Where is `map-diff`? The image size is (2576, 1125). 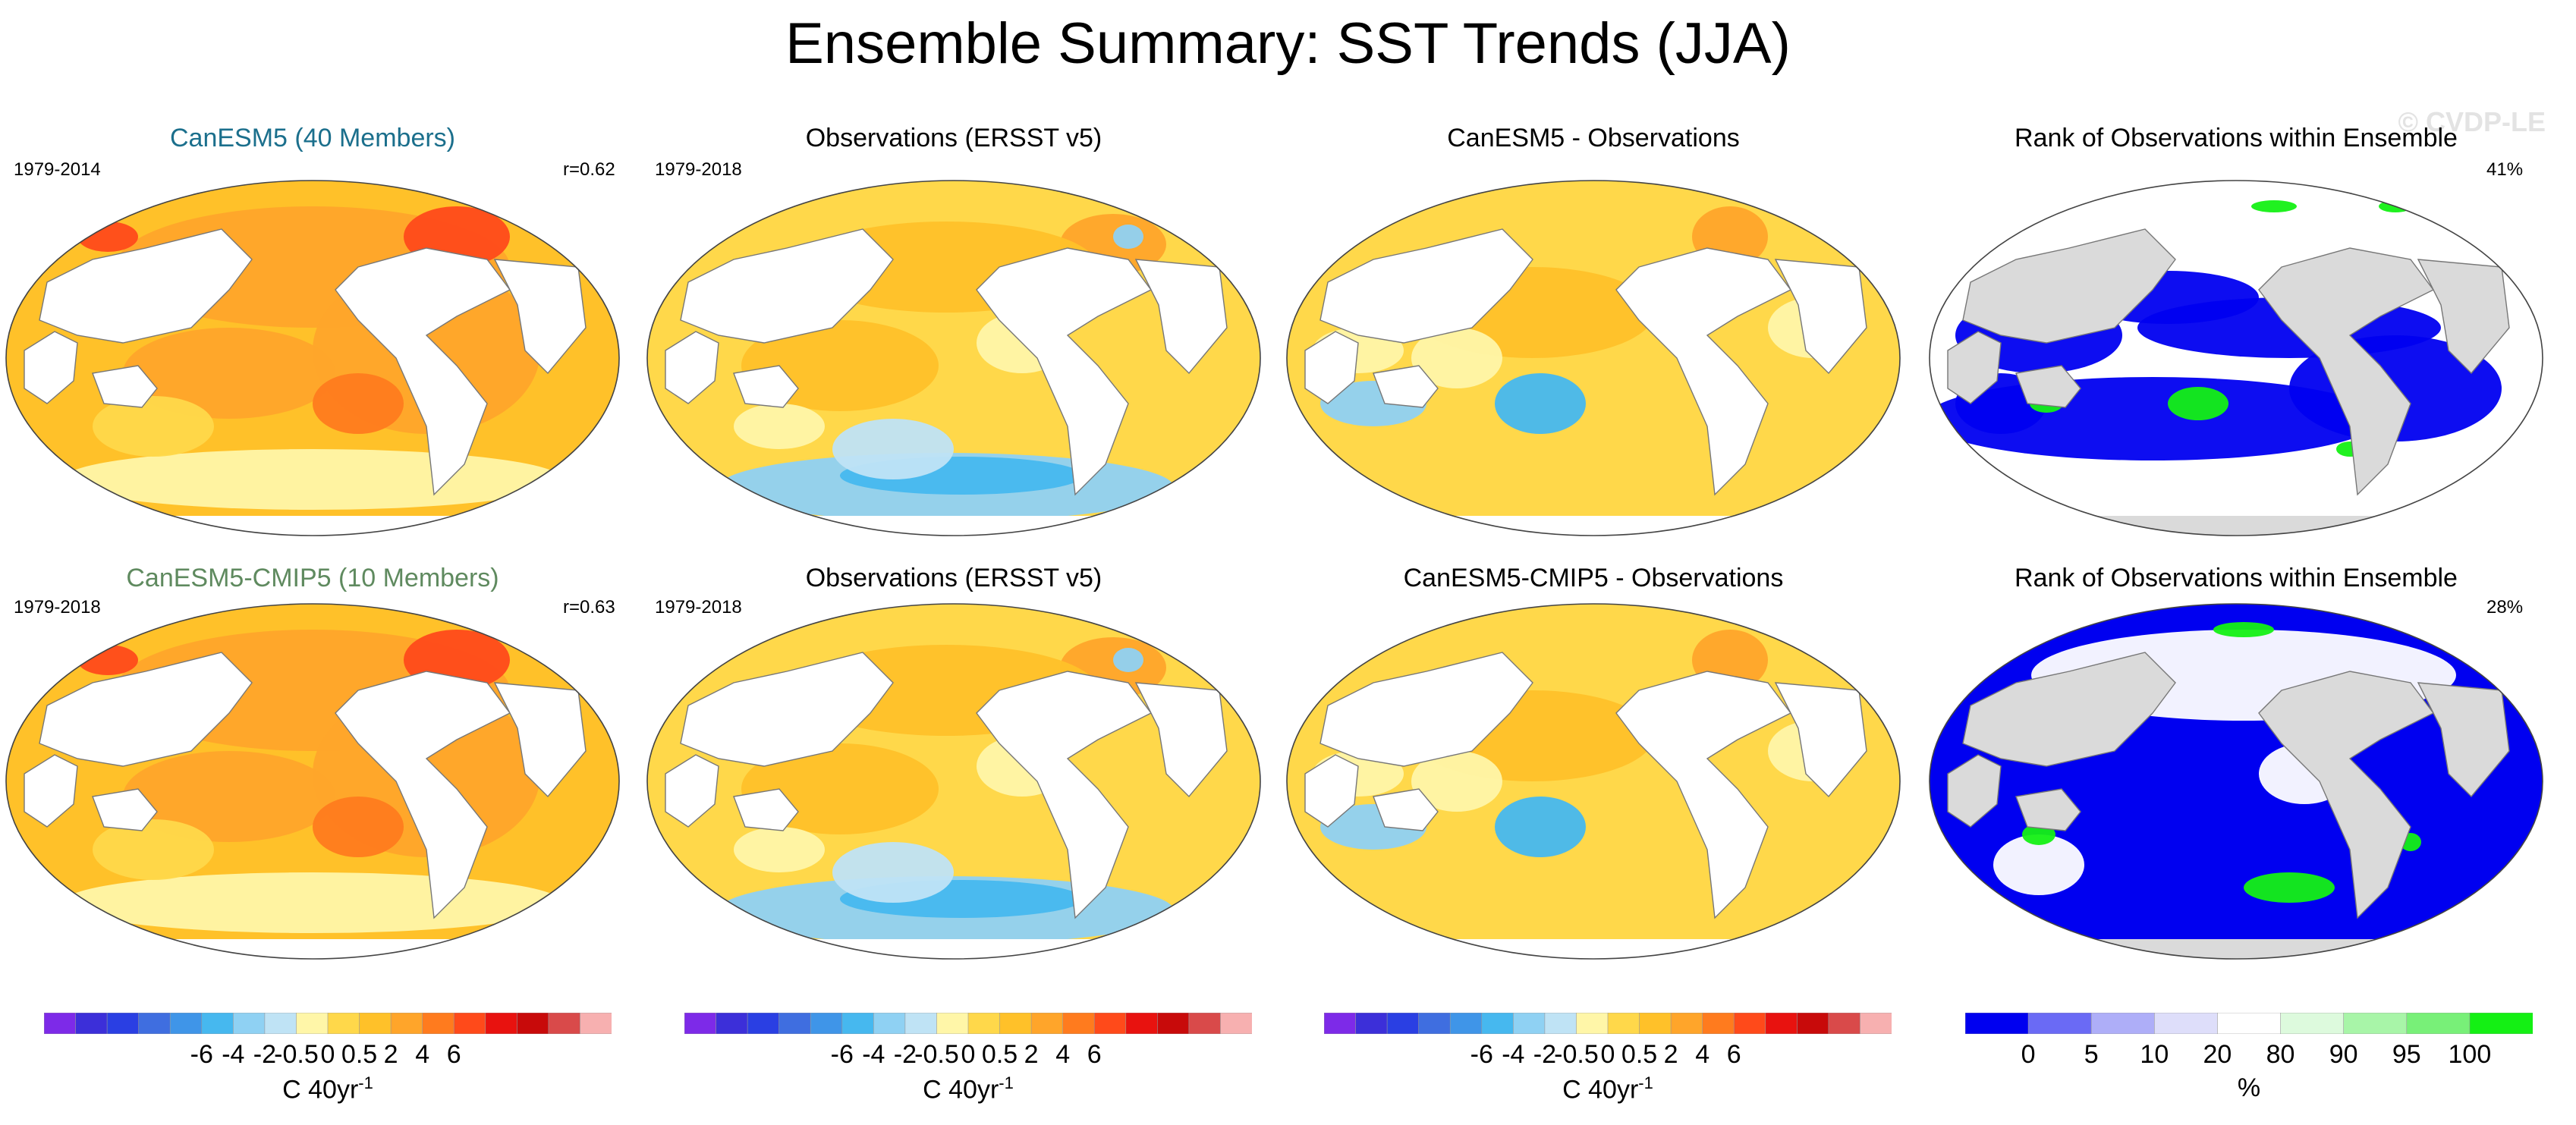
map-diff is located at coordinates (1593, 358).